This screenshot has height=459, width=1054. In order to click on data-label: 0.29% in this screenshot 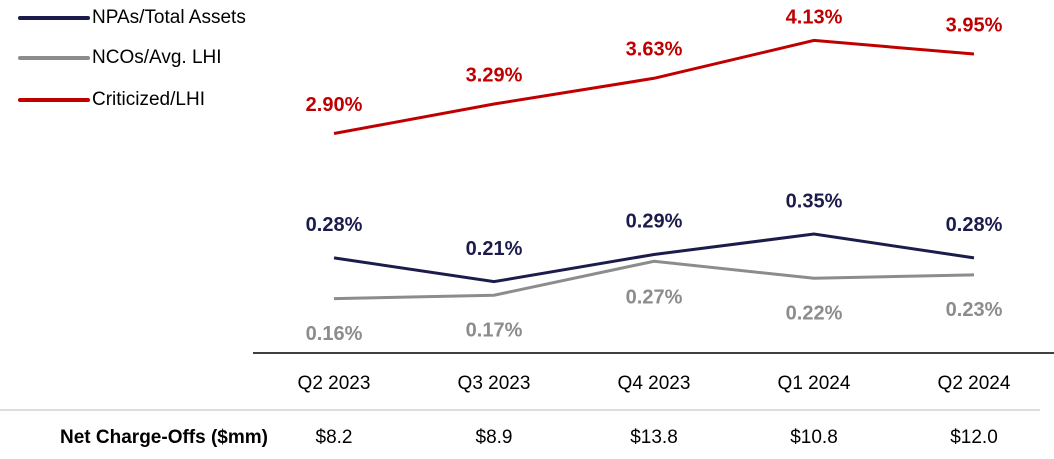, I will do `click(654, 222)`.